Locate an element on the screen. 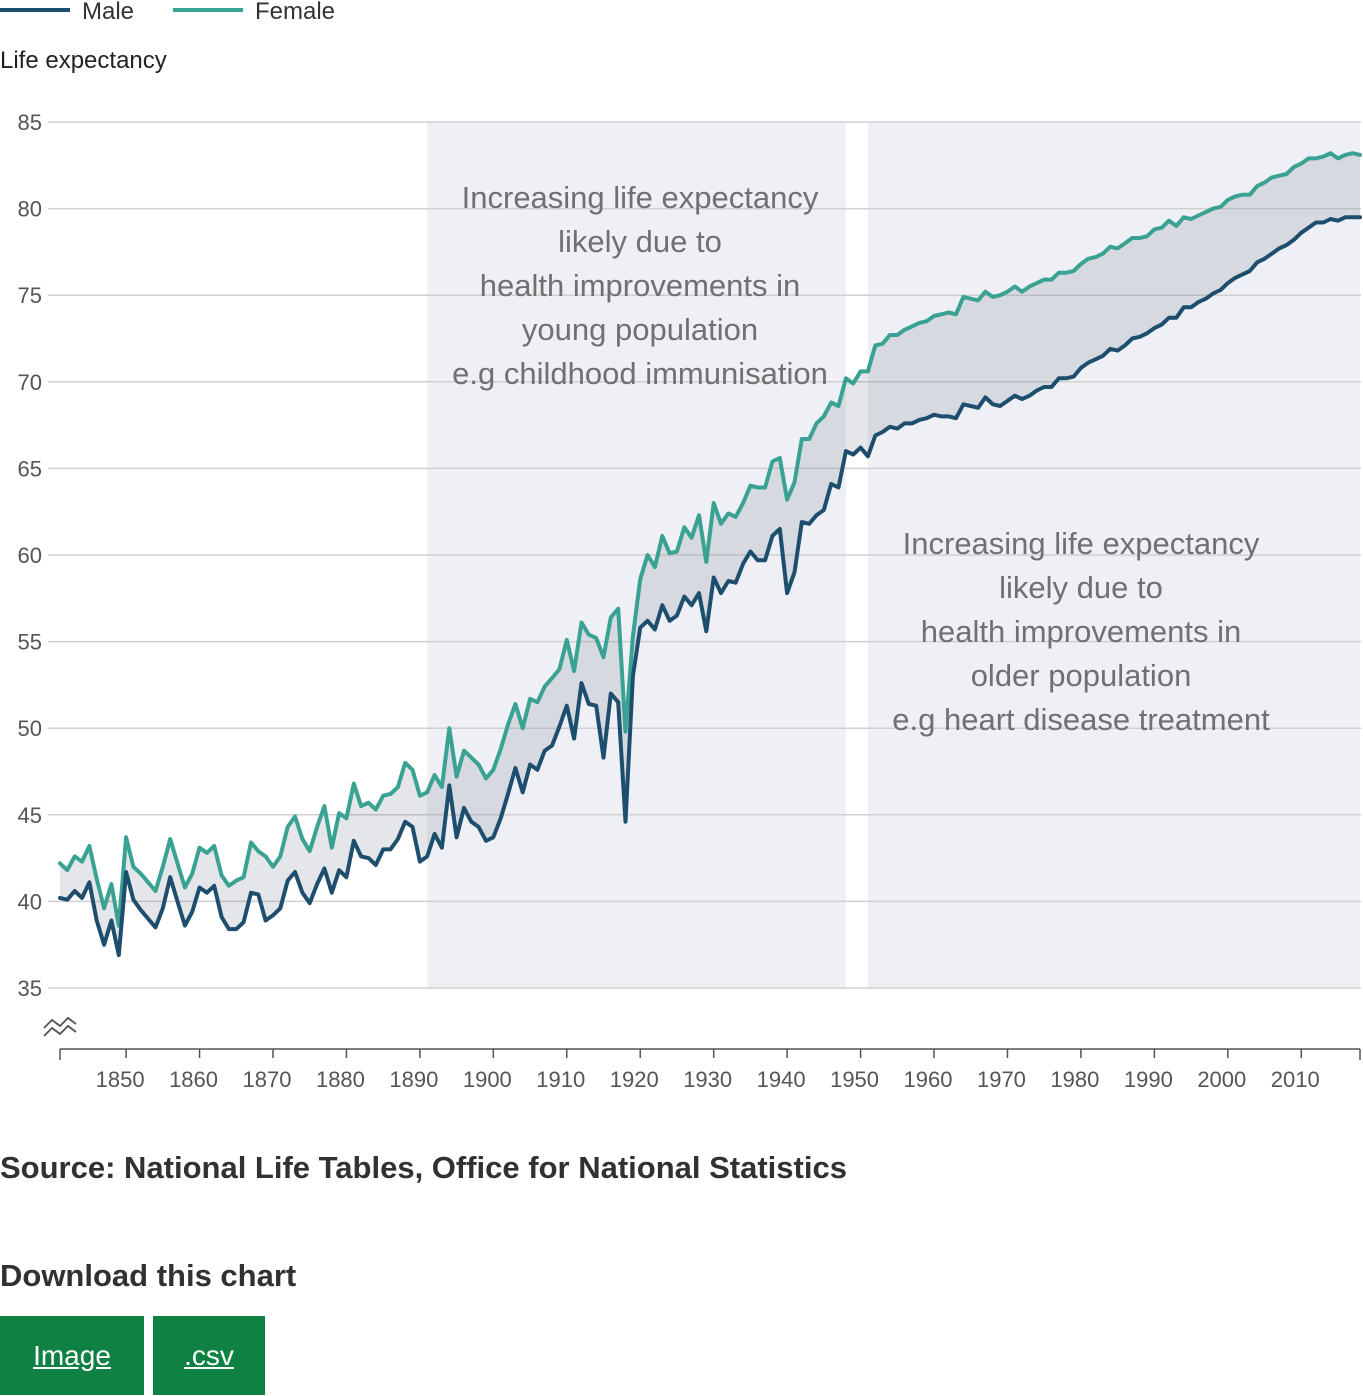  x-tick-label: 1890 is located at coordinates (413, 1079).